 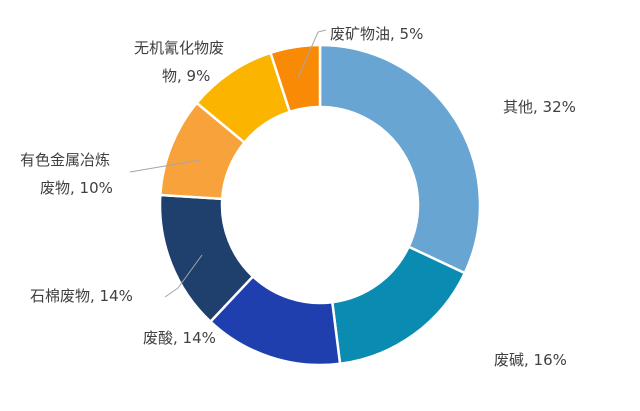 I want to click on label-nonferrous-2: 废物, 10%, so click(x=76, y=188).